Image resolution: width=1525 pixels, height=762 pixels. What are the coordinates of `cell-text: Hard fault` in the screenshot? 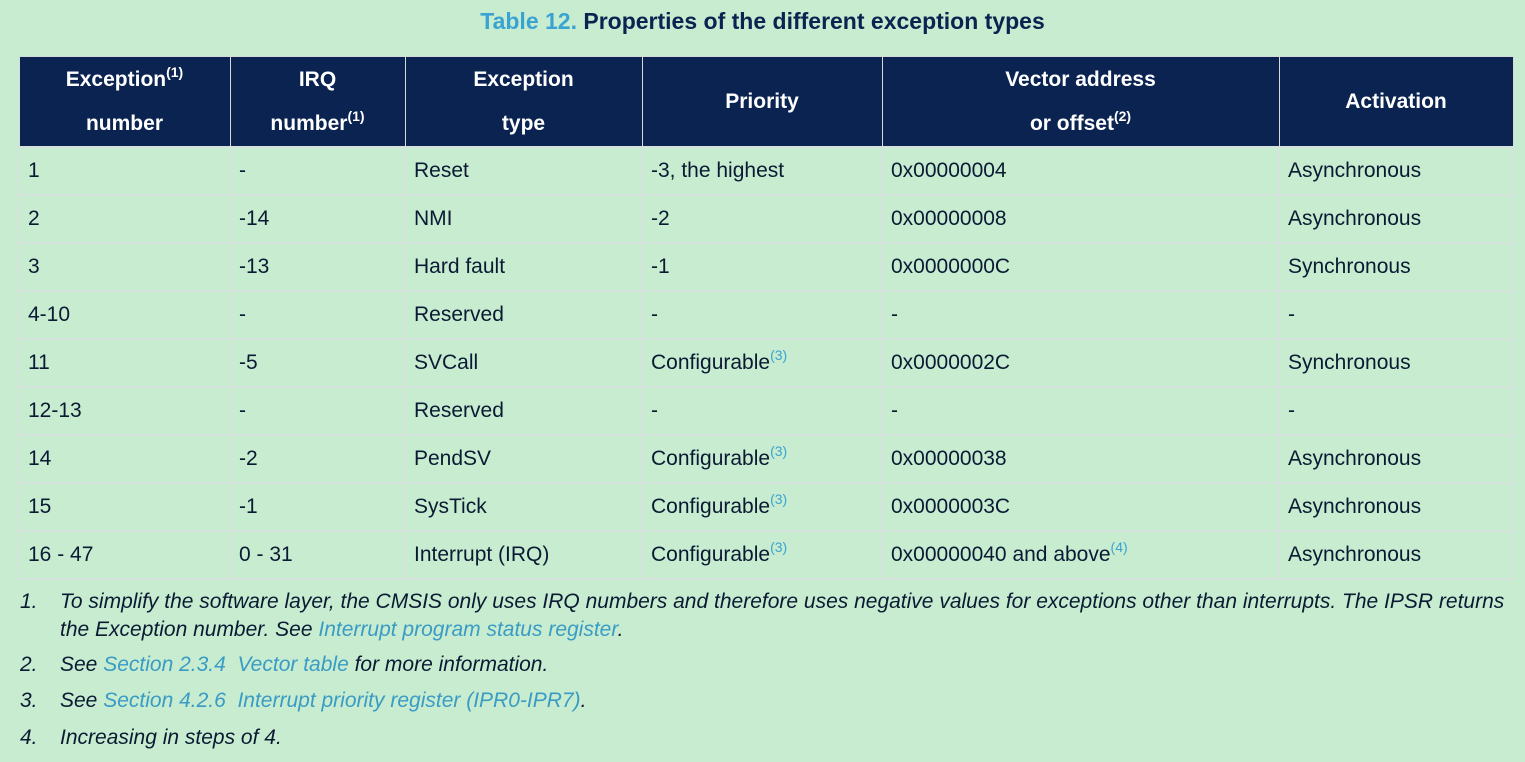 It's located at (460, 266).